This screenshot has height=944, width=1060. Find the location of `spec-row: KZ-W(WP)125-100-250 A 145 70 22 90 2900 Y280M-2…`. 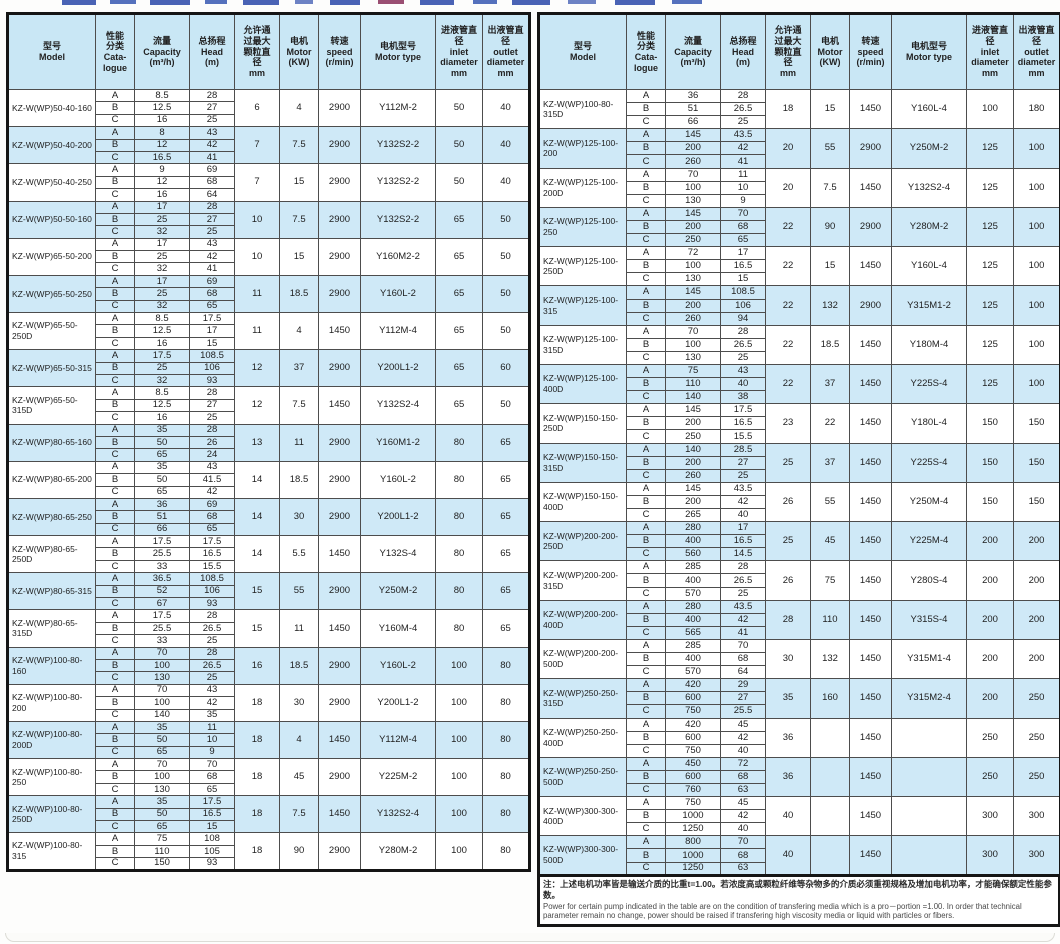

spec-row: KZ-W(WP)125-100-250 A 145 70 22 90 2900 Y280M-2… is located at coordinates (799, 227).